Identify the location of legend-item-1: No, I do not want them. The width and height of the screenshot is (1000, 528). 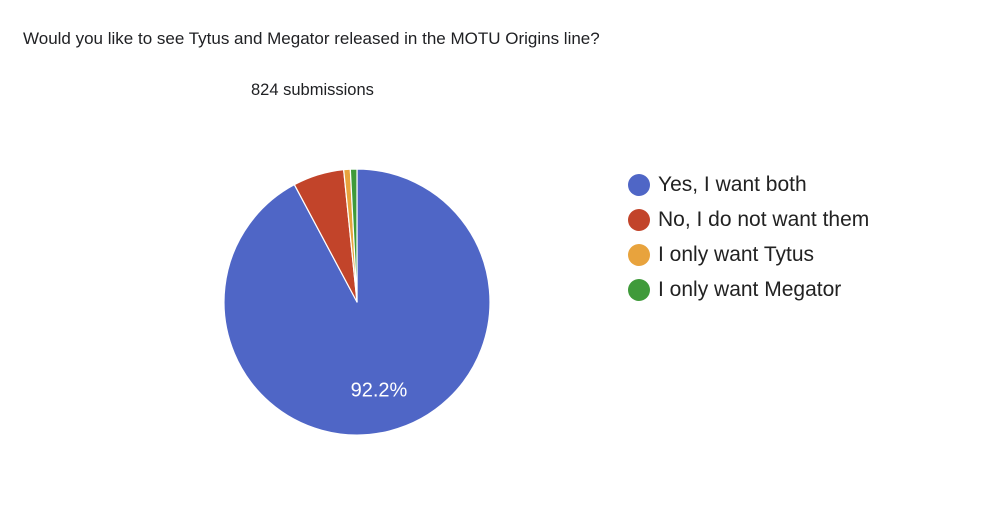
(748, 219).